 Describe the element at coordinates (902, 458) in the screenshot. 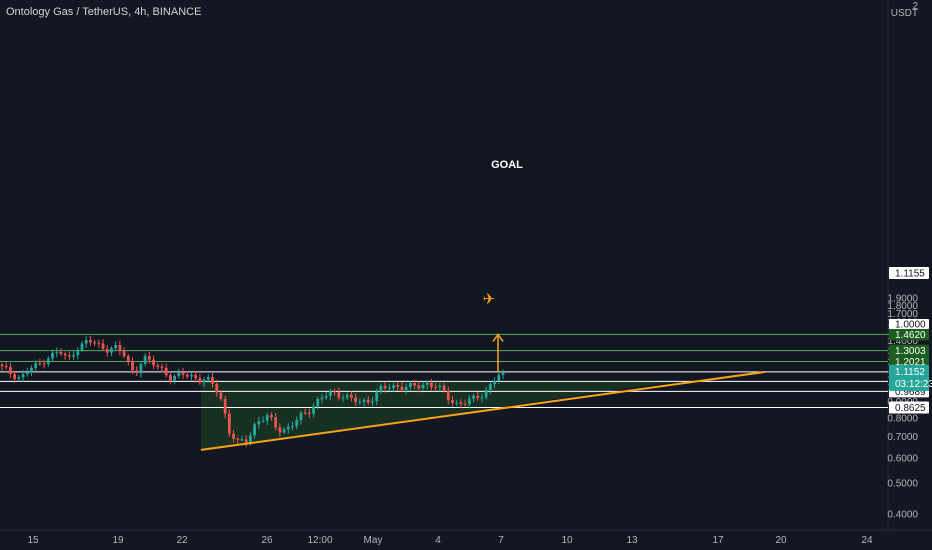

I see `y-tick-label: 0.6000` at that location.